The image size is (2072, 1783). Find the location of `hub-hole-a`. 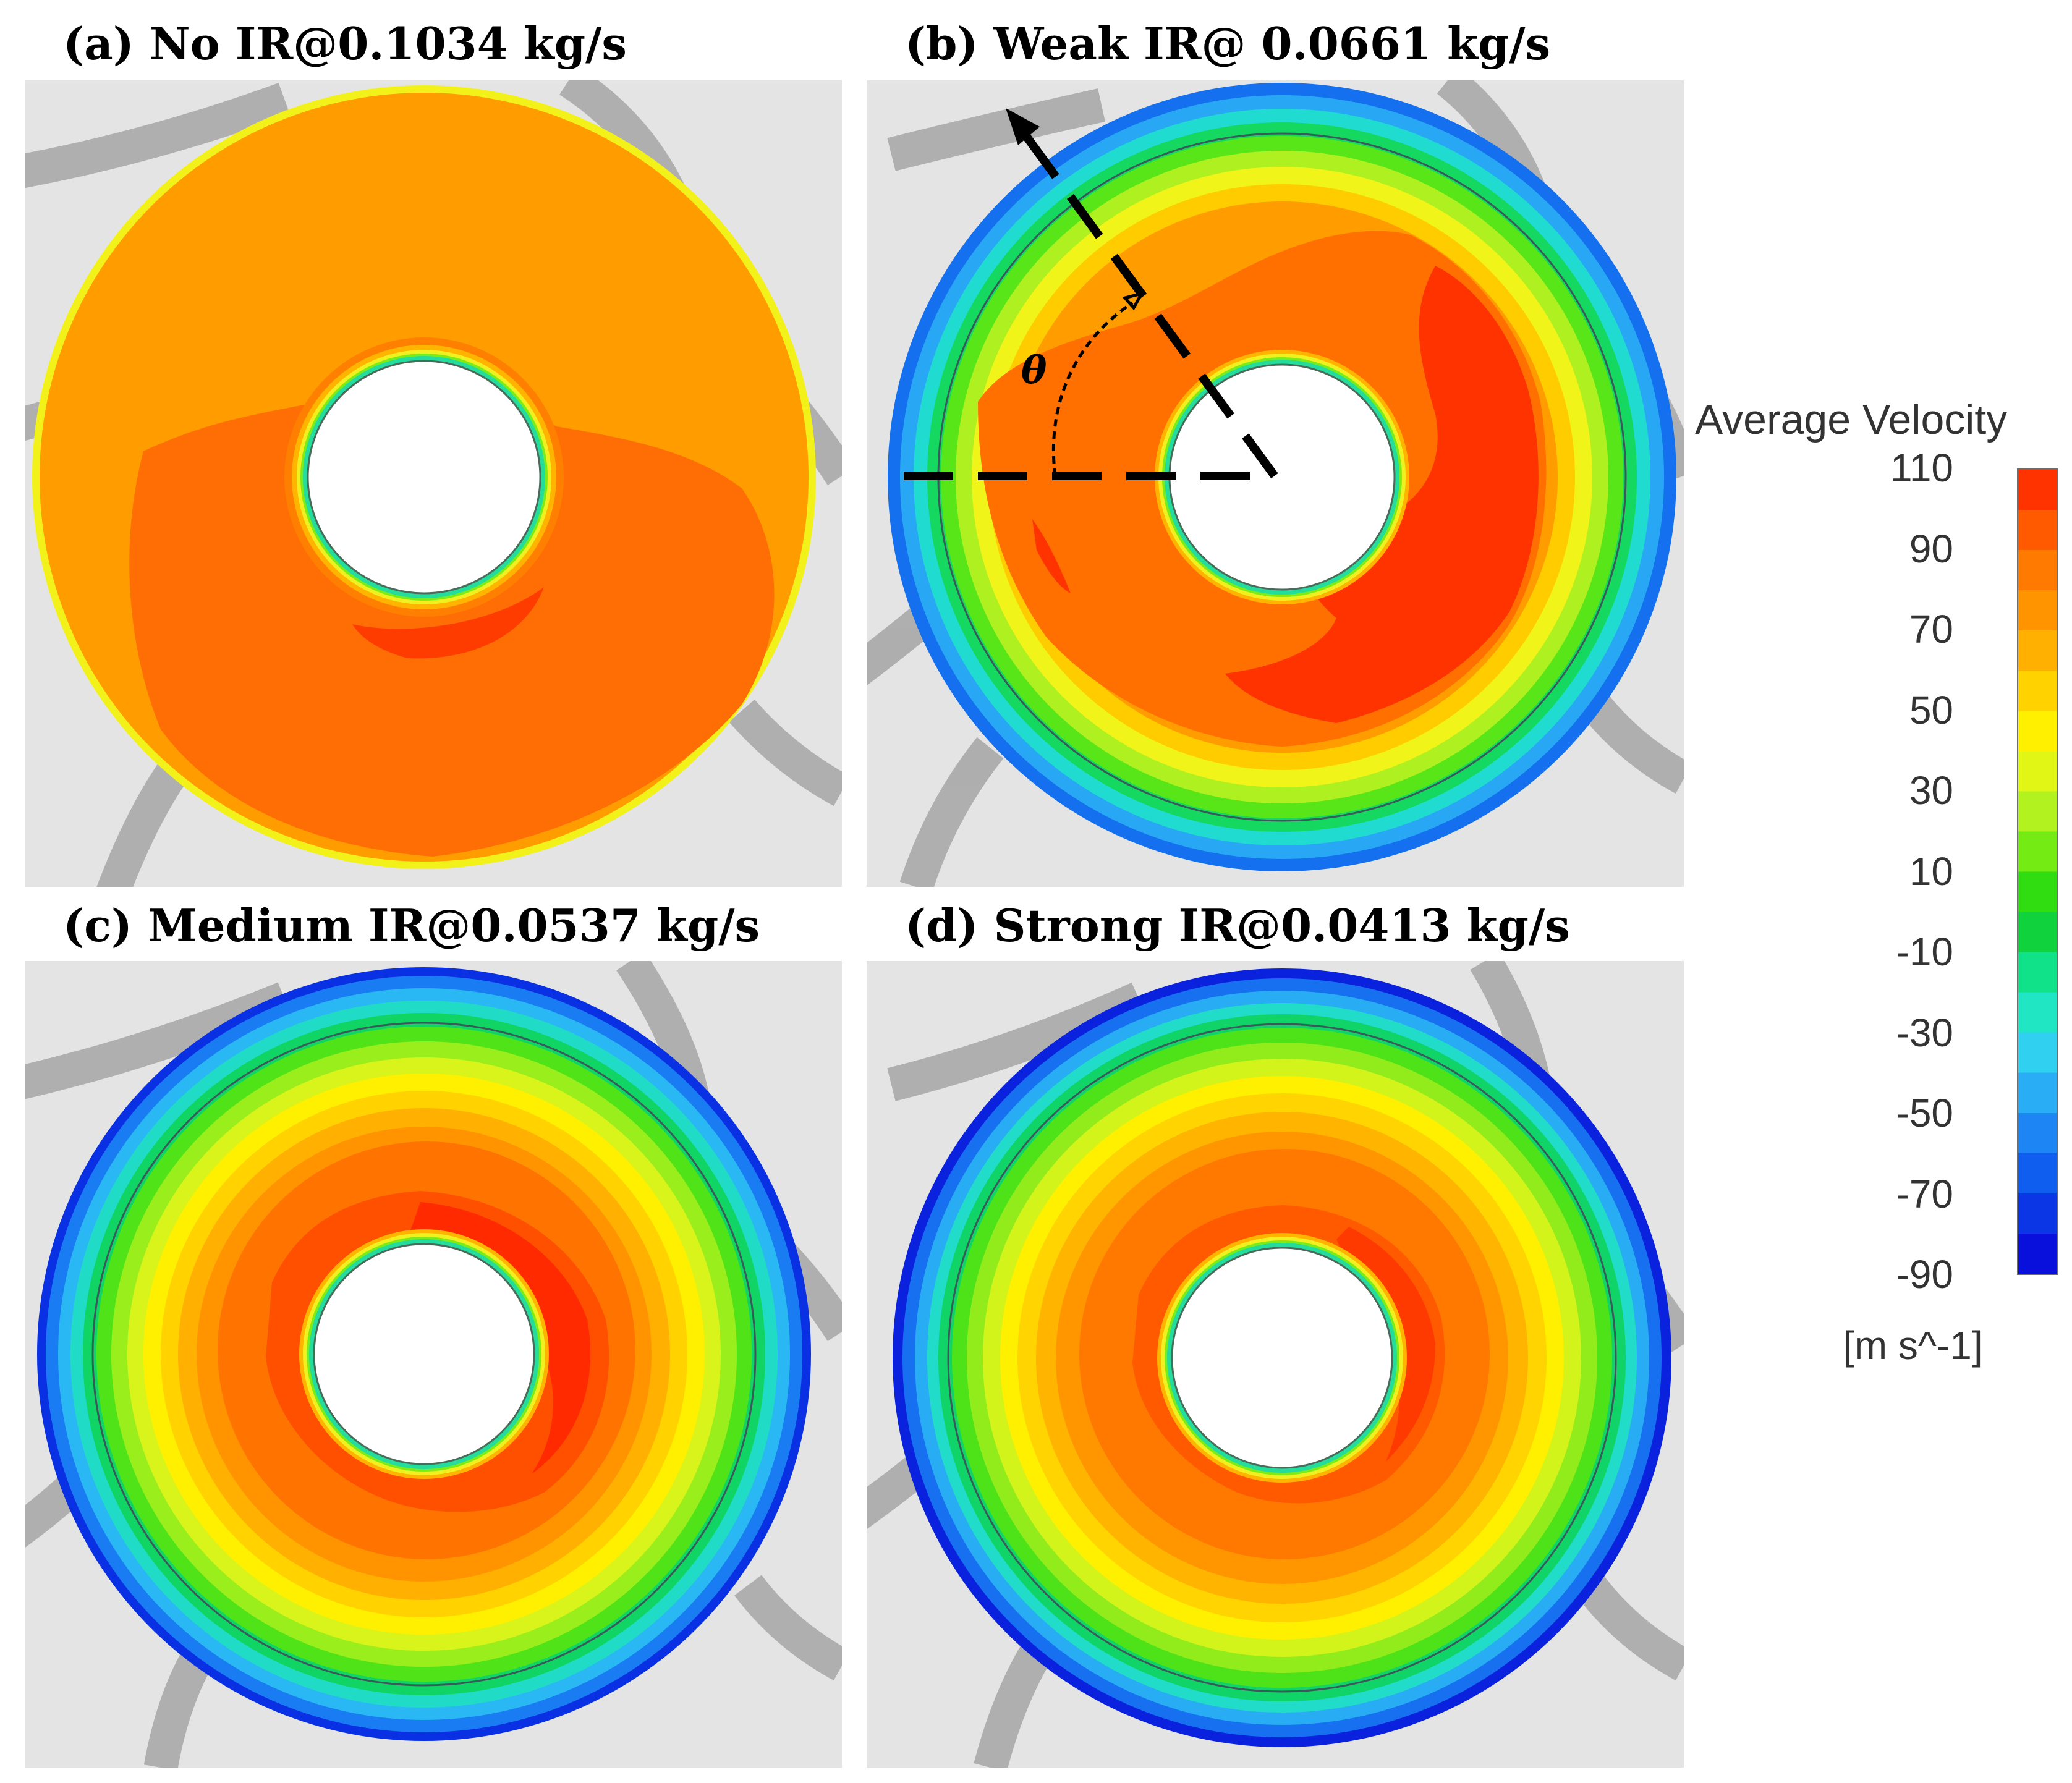

hub-hole-a is located at coordinates (424, 478).